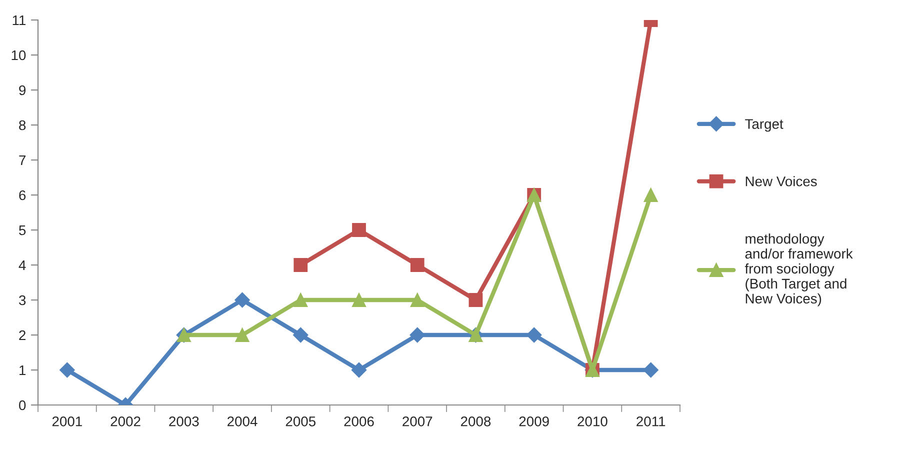  Describe the element at coordinates (22, 195) in the screenshot. I see `y-tick-label: 6` at that location.